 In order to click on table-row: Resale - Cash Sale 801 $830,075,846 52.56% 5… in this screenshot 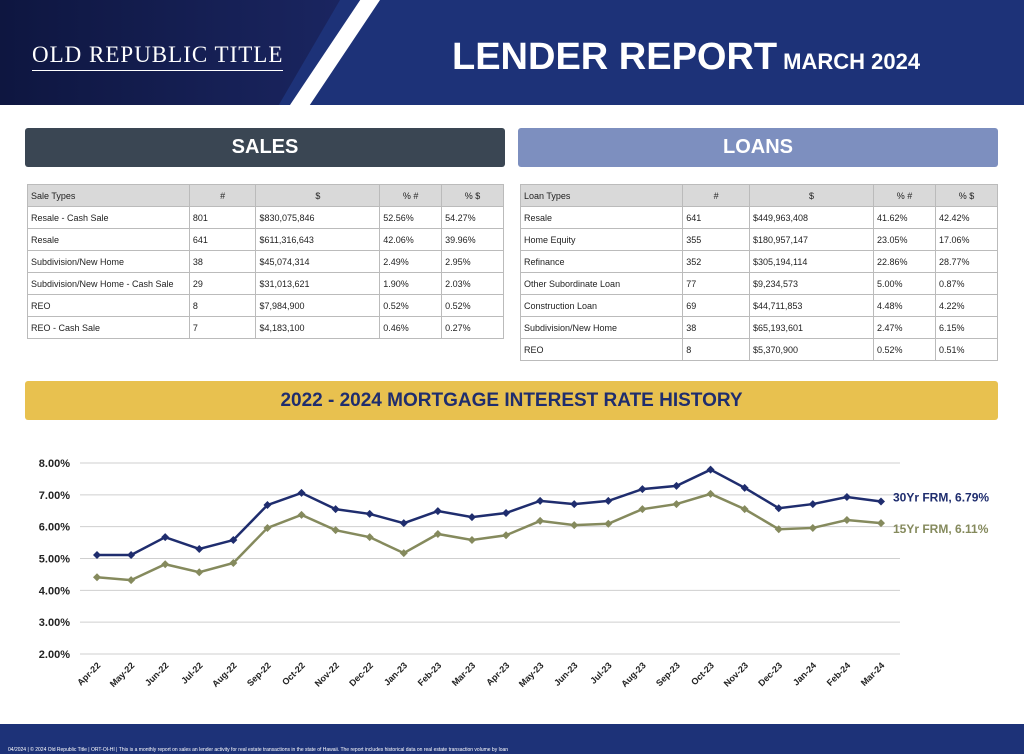, I will do `click(265, 217)`.